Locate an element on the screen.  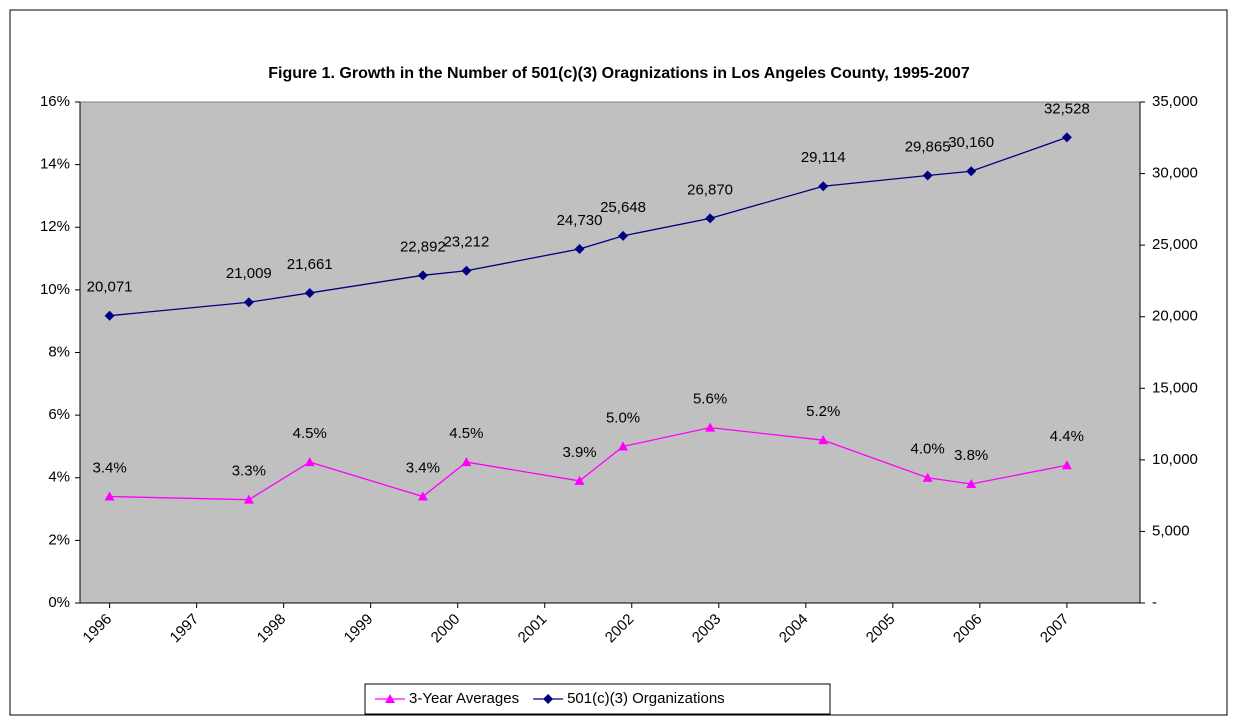
data-label: 29,865 is located at coordinates (928, 146).